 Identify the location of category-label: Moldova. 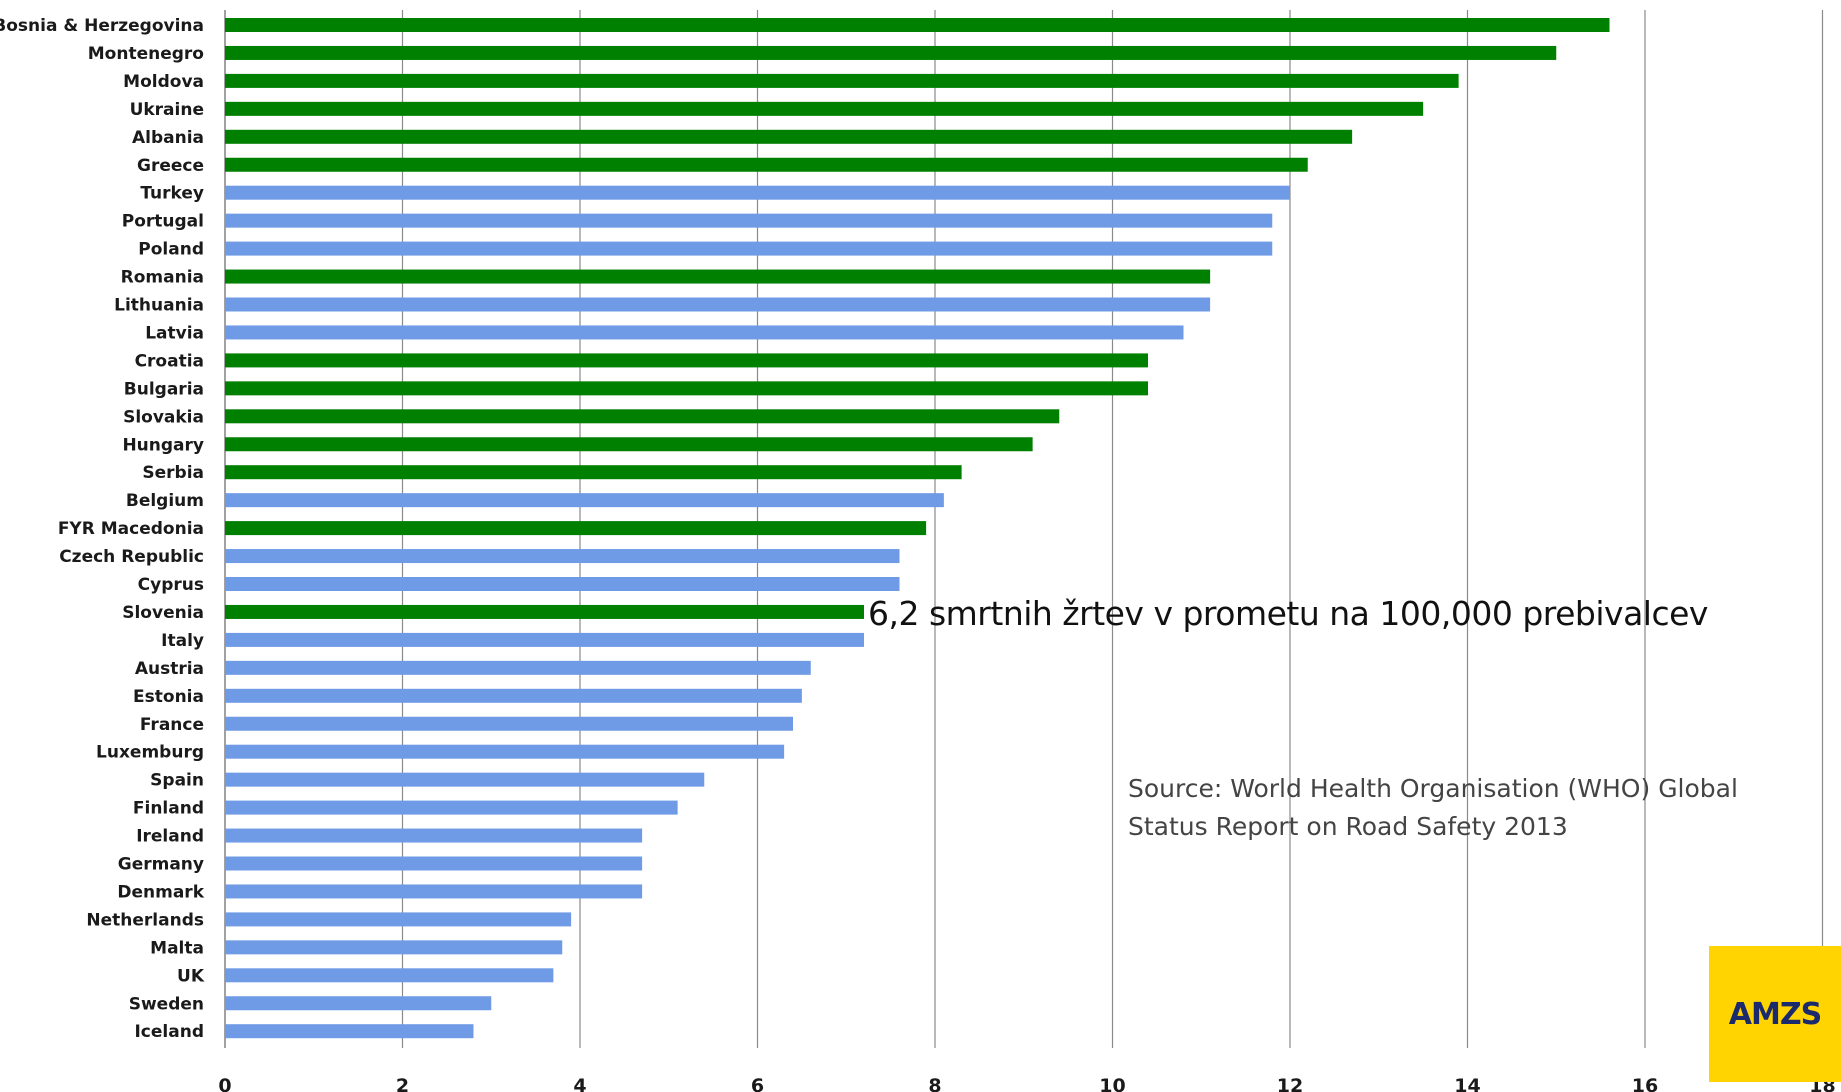
(163, 82).